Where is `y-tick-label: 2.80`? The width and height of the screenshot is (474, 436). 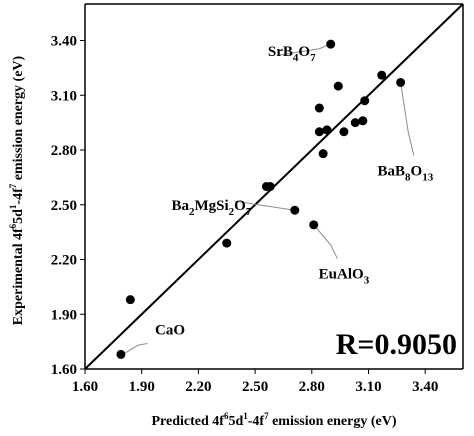 y-tick-label: 2.80 is located at coordinates (64, 151).